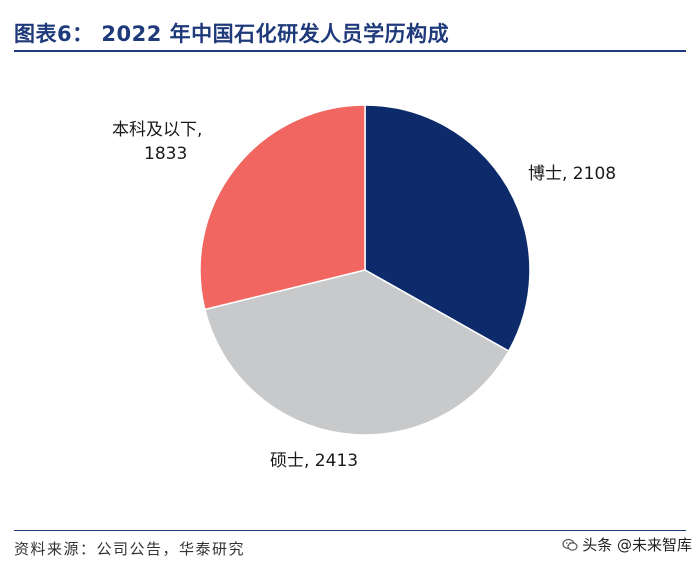  What do you see at coordinates (570, 544) in the screenshot?
I see `wechat-icon` at bounding box center [570, 544].